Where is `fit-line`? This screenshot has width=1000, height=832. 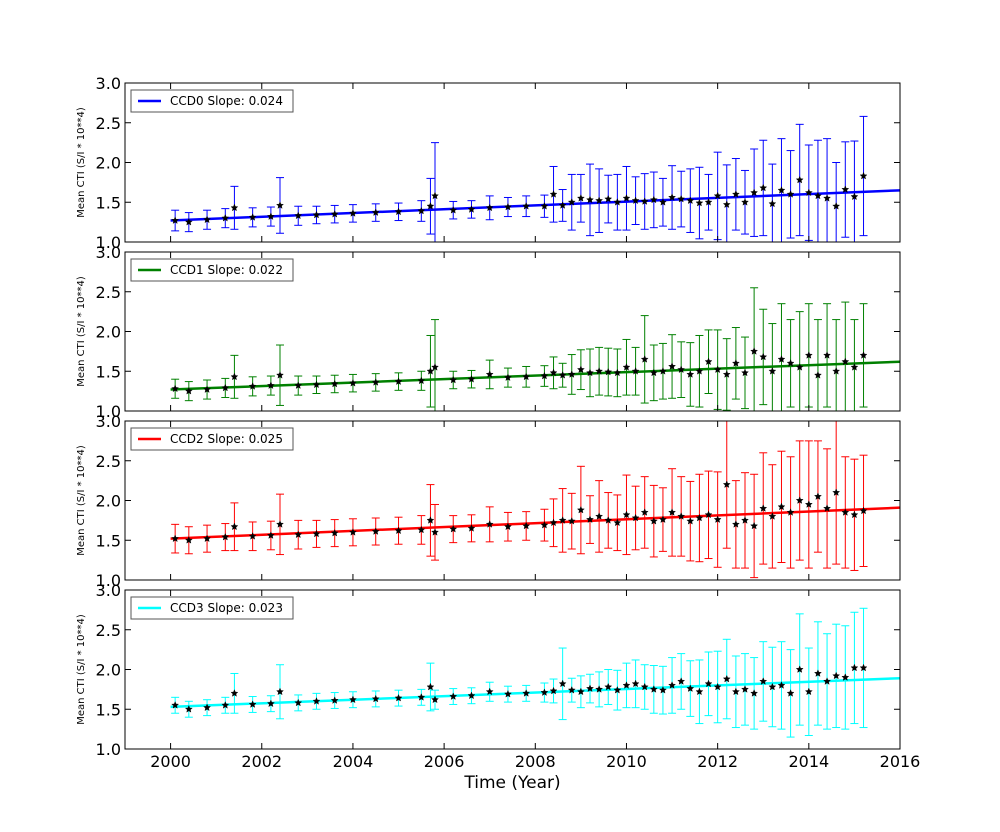 fit-line is located at coordinates (535, 205).